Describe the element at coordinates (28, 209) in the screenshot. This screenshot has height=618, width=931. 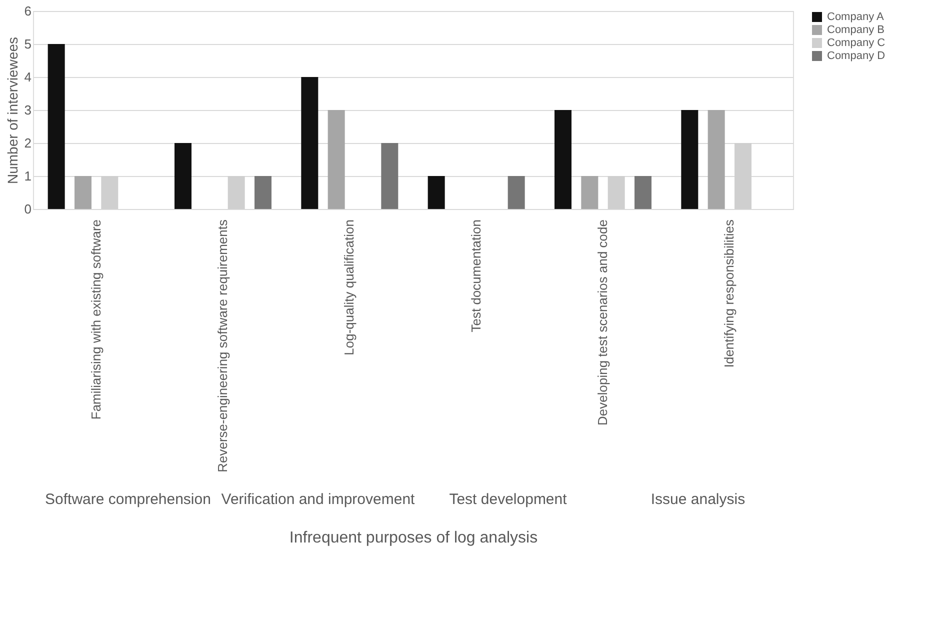
I see `y-tick-label: 0` at that location.